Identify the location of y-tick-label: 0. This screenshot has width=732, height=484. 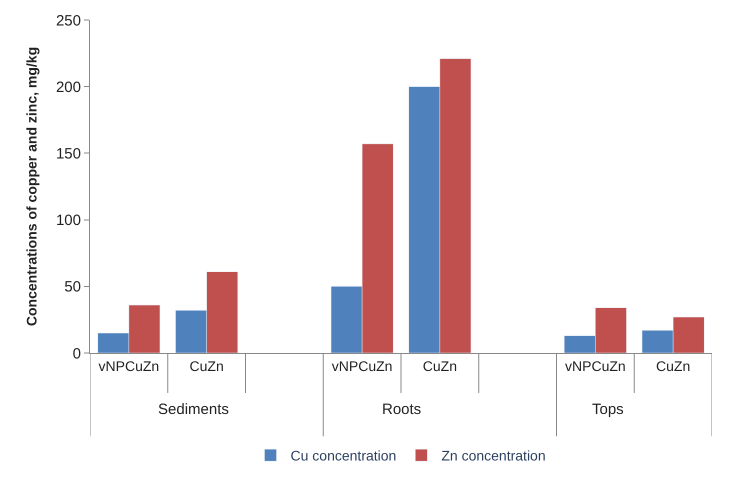
(76, 353).